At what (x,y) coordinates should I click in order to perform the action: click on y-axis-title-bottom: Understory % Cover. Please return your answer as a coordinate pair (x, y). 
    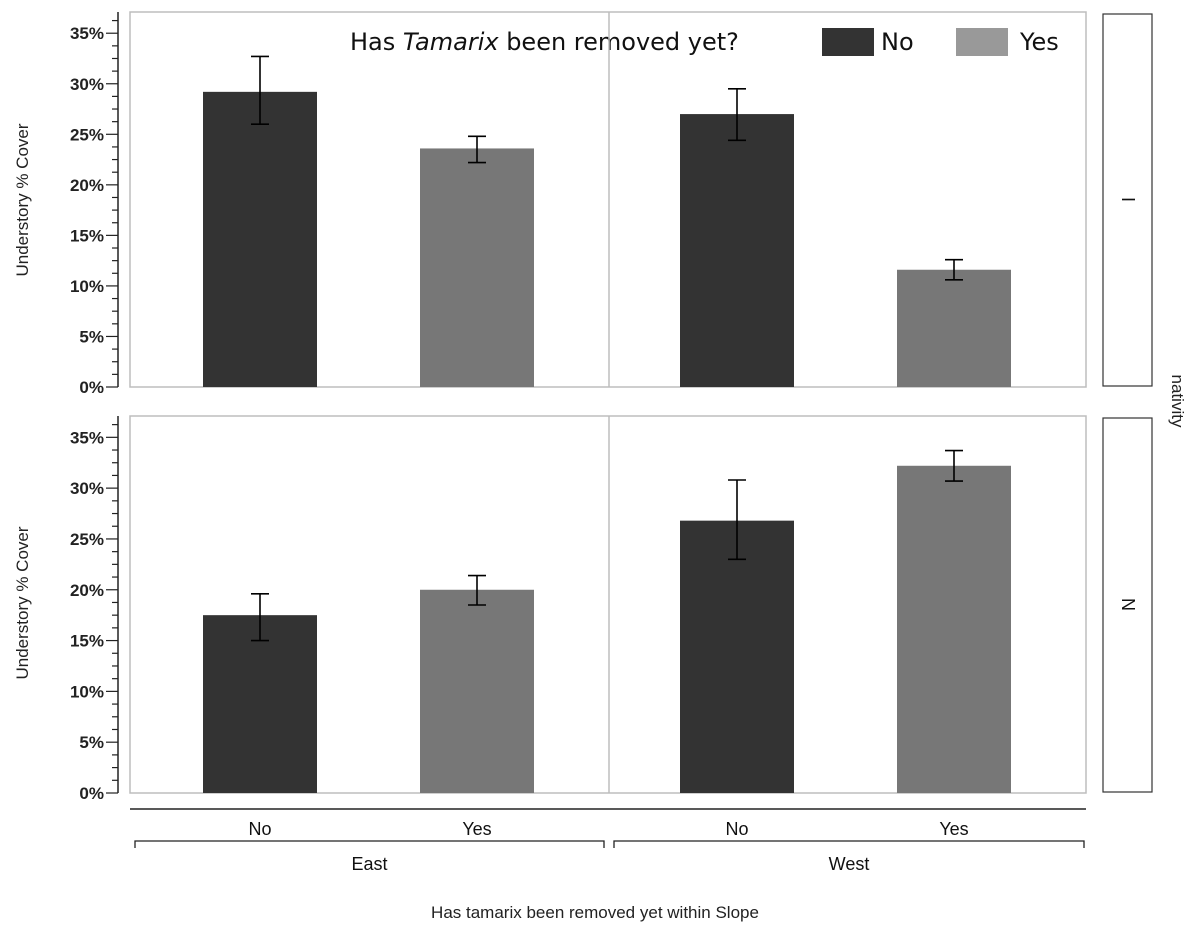
    Looking at the image, I should click on (22, 602).